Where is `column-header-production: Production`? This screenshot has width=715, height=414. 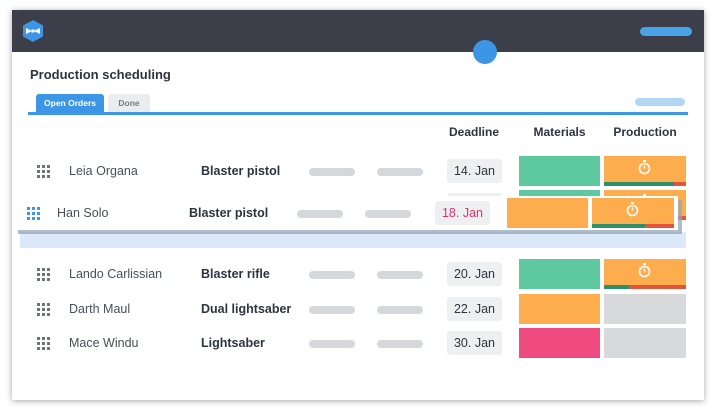
column-header-production: Production is located at coordinates (645, 132).